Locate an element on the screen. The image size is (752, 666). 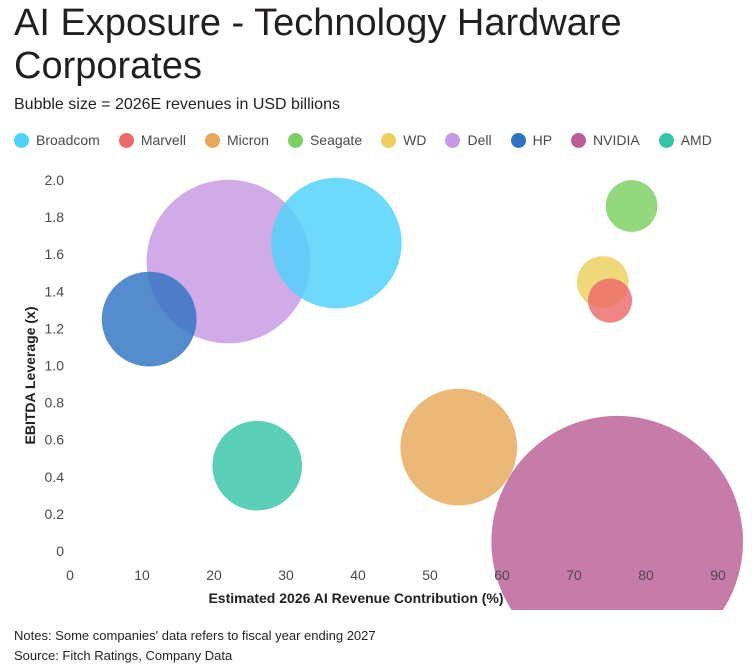
legend-label-nvidia: NVIDIA is located at coordinates (616, 140).